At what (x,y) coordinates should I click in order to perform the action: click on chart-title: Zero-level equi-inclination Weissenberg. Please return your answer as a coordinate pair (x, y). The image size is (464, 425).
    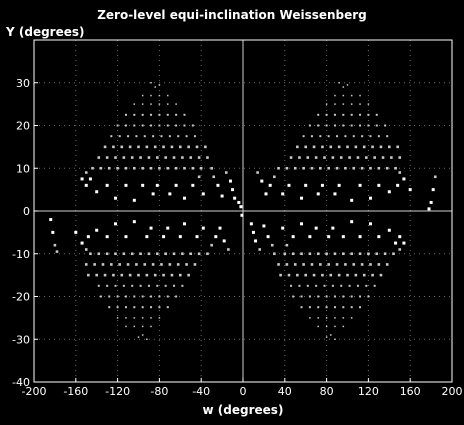
    Looking at the image, I should click on (232, 15).